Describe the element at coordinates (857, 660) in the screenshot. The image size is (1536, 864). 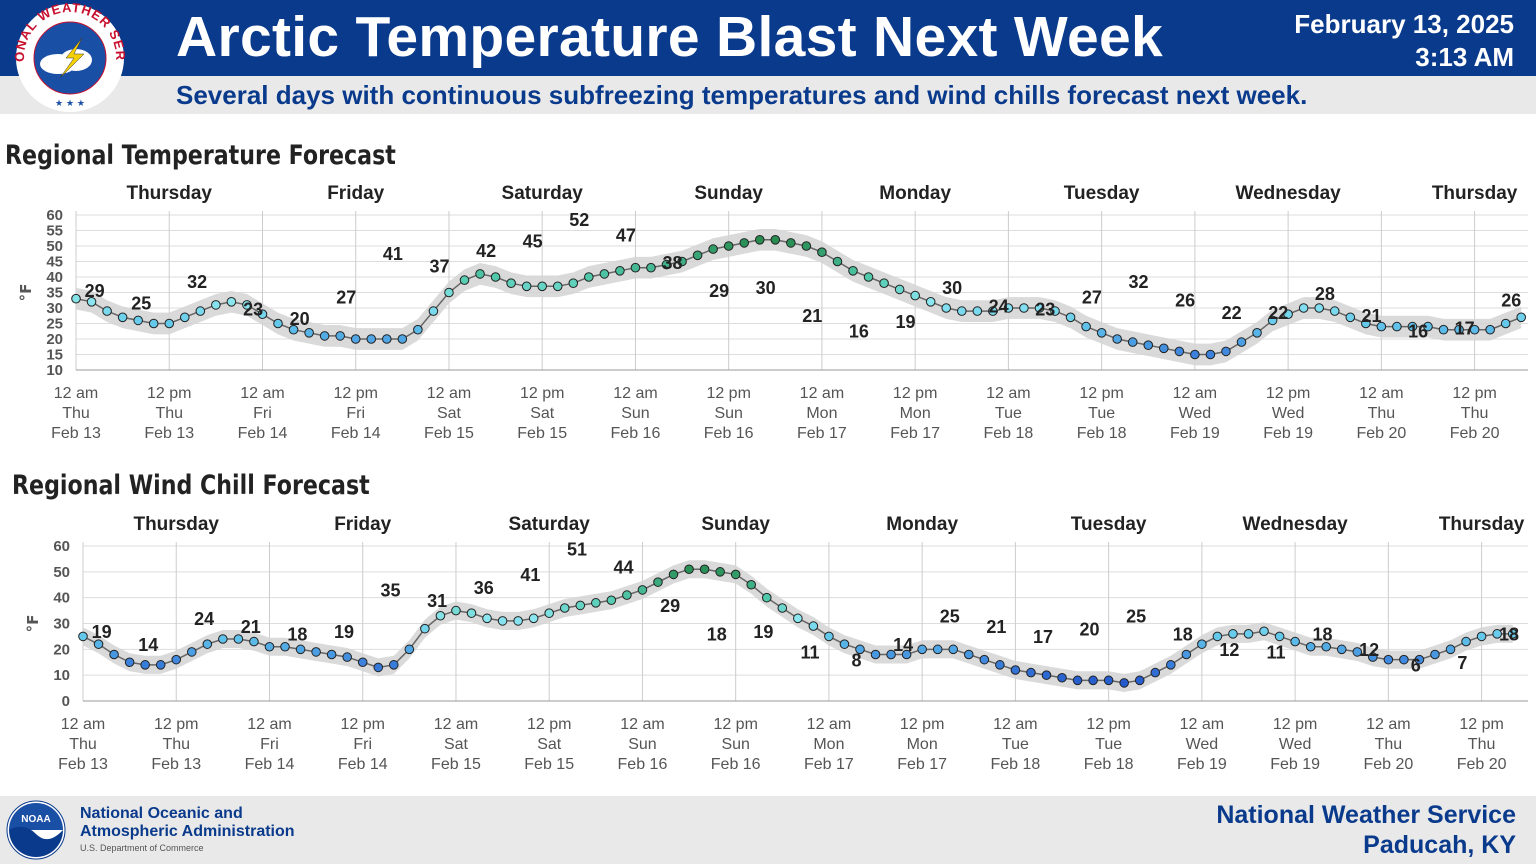
I see `wind-chill-data-label: 8` at that location.